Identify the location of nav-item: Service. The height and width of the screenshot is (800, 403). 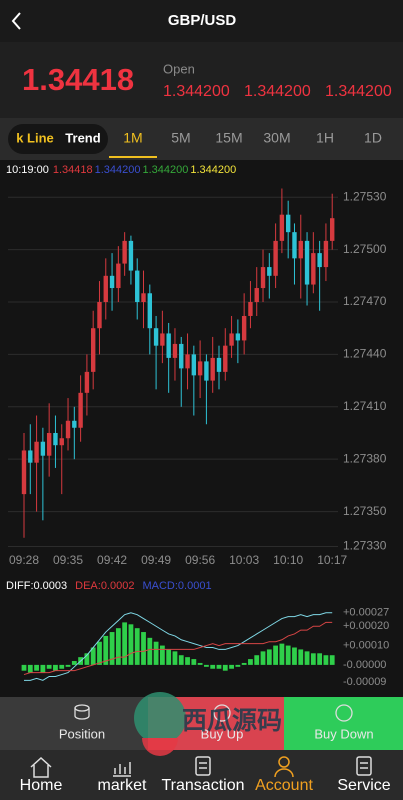
(363, 785).